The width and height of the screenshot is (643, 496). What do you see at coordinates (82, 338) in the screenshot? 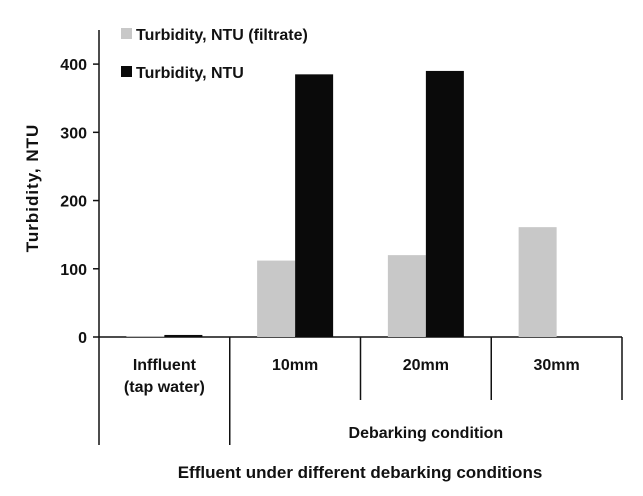
I see `y-tick-label: 0` at bounding box center [82, 338].